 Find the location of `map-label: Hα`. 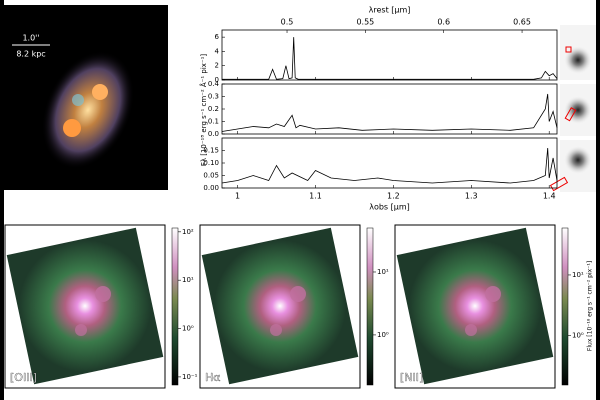

map-label: Hα is located at coordinates (213, 377).